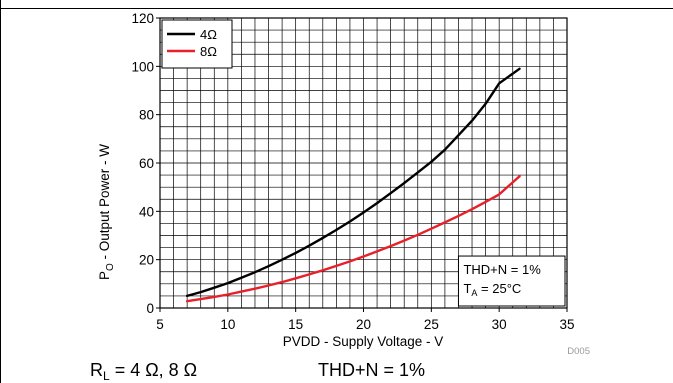  What do you see at coordinates (502, 269) in the screenshot?
I see `annotation-thd: THD+N = 1%` at bounding box center [502, 269].